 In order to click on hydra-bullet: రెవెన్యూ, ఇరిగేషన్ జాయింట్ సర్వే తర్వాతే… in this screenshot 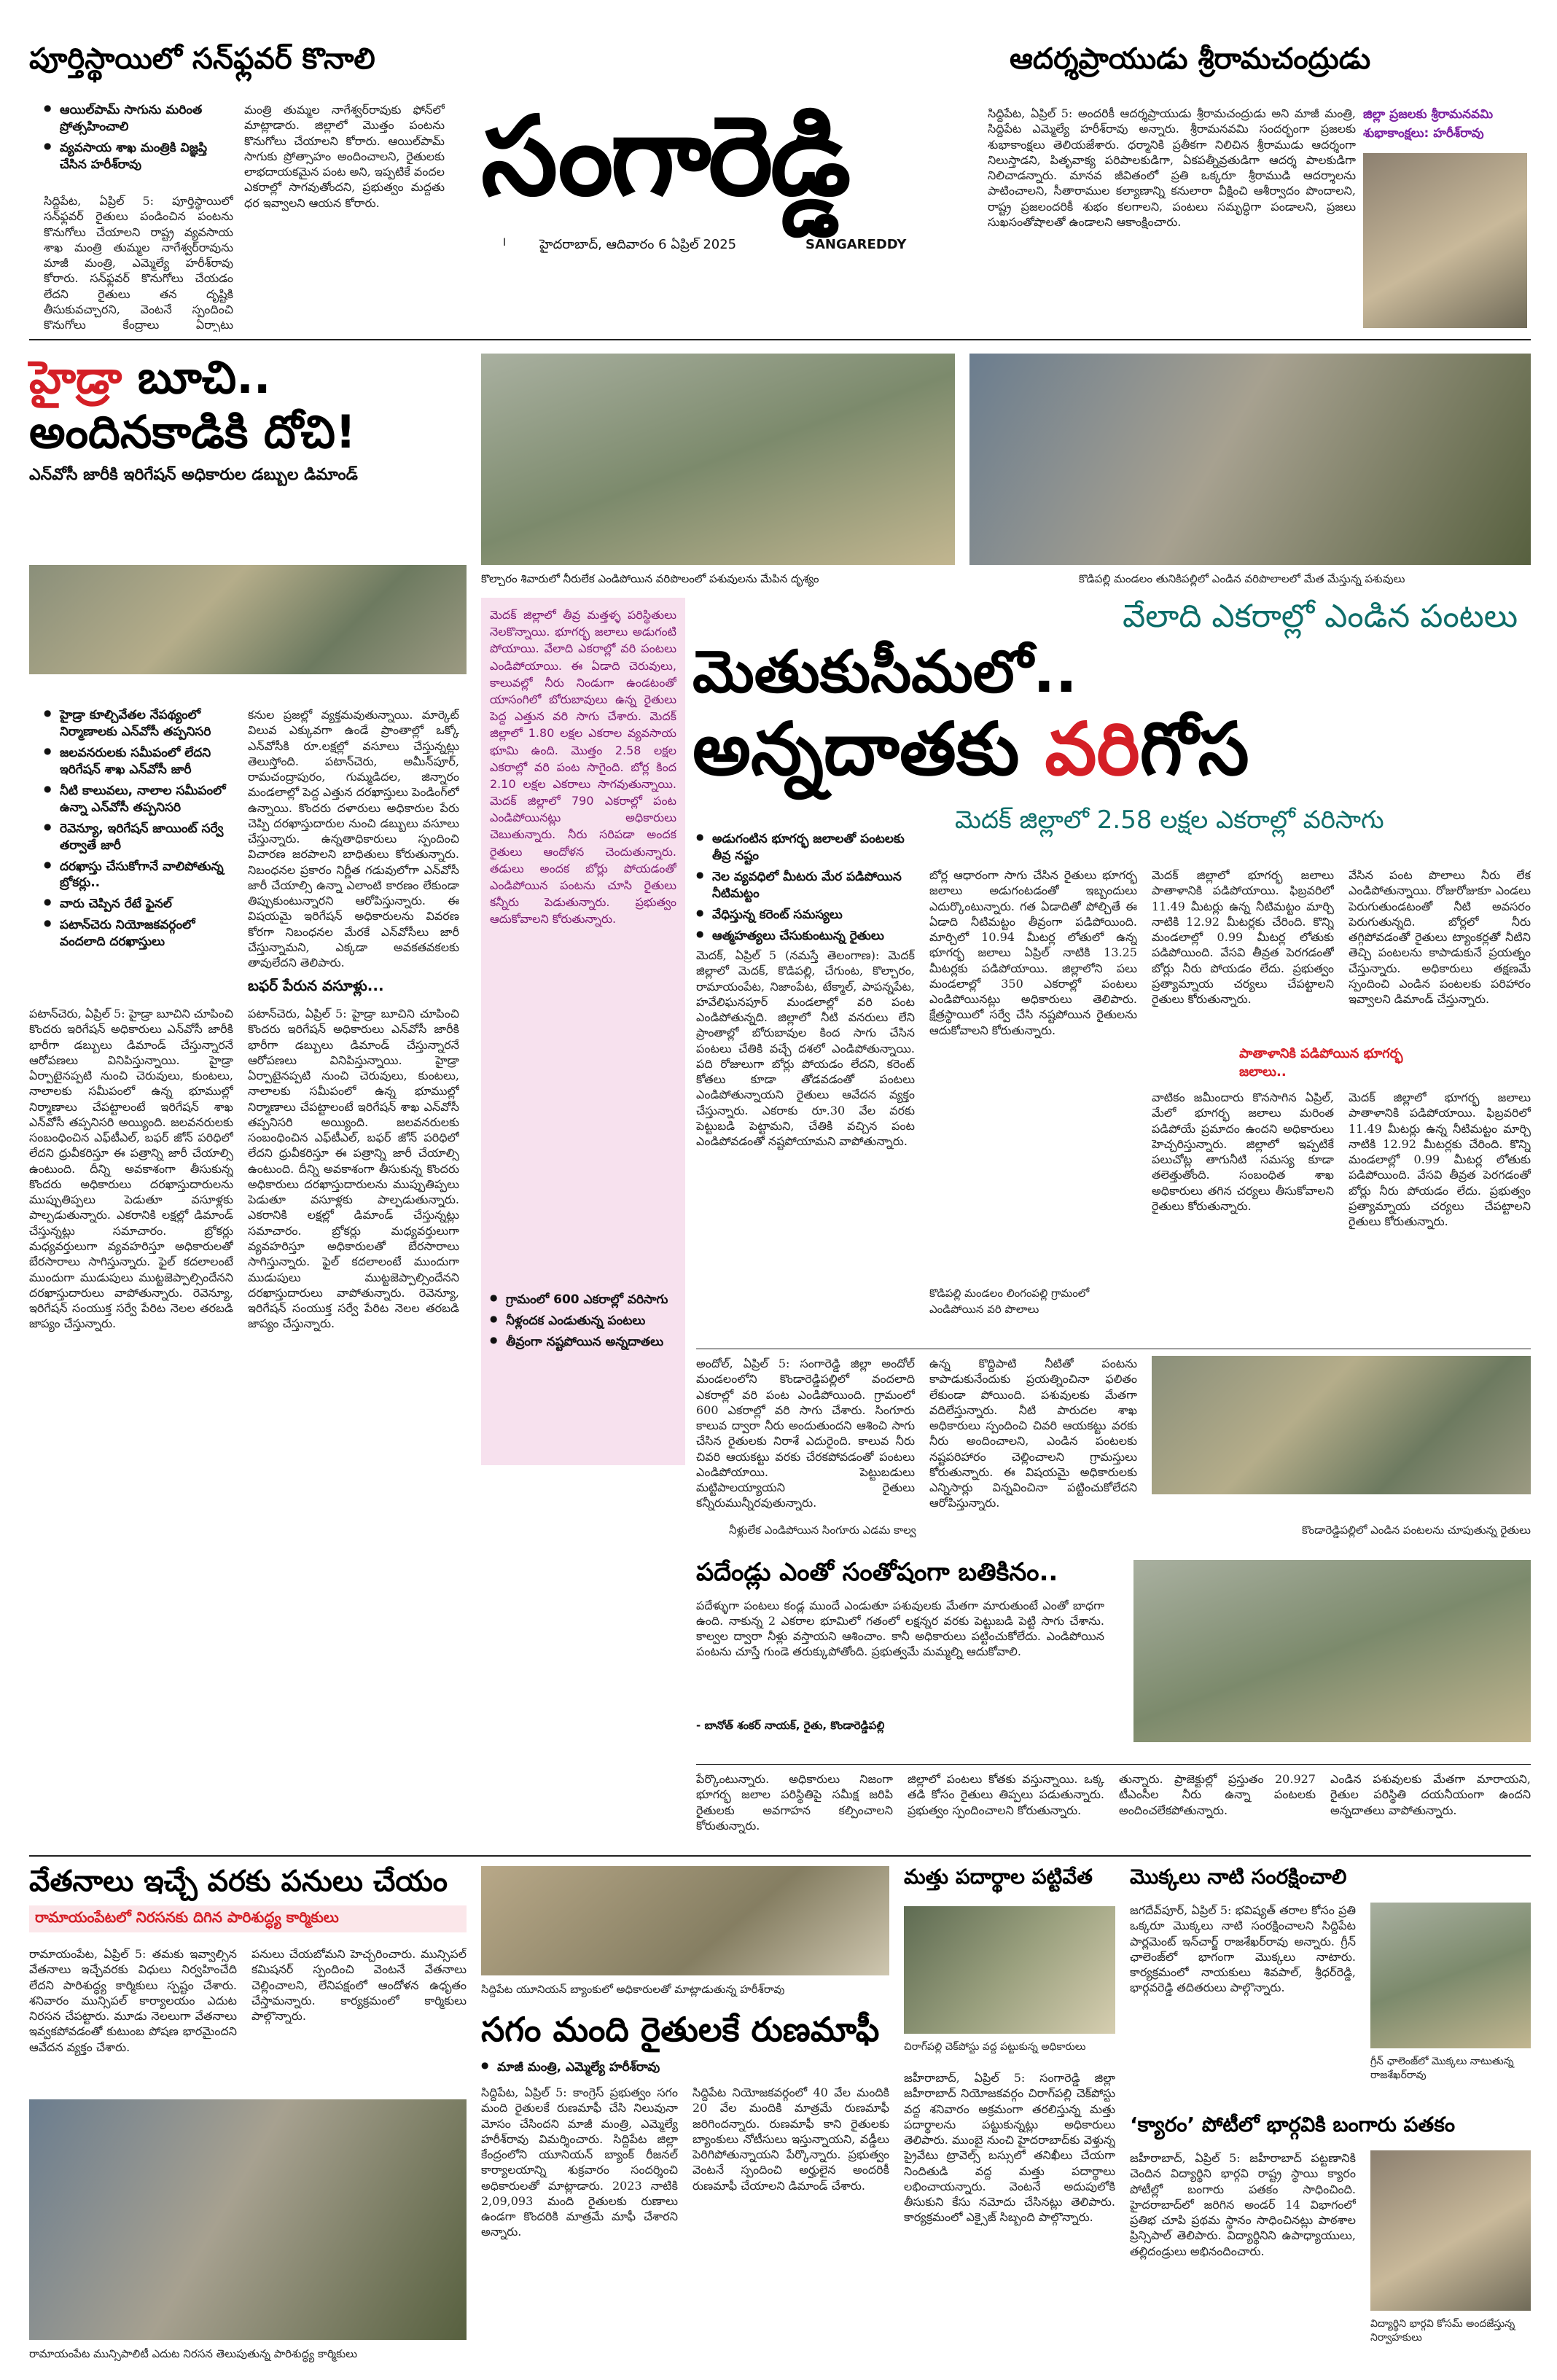, I will do `click(135, 837)`.